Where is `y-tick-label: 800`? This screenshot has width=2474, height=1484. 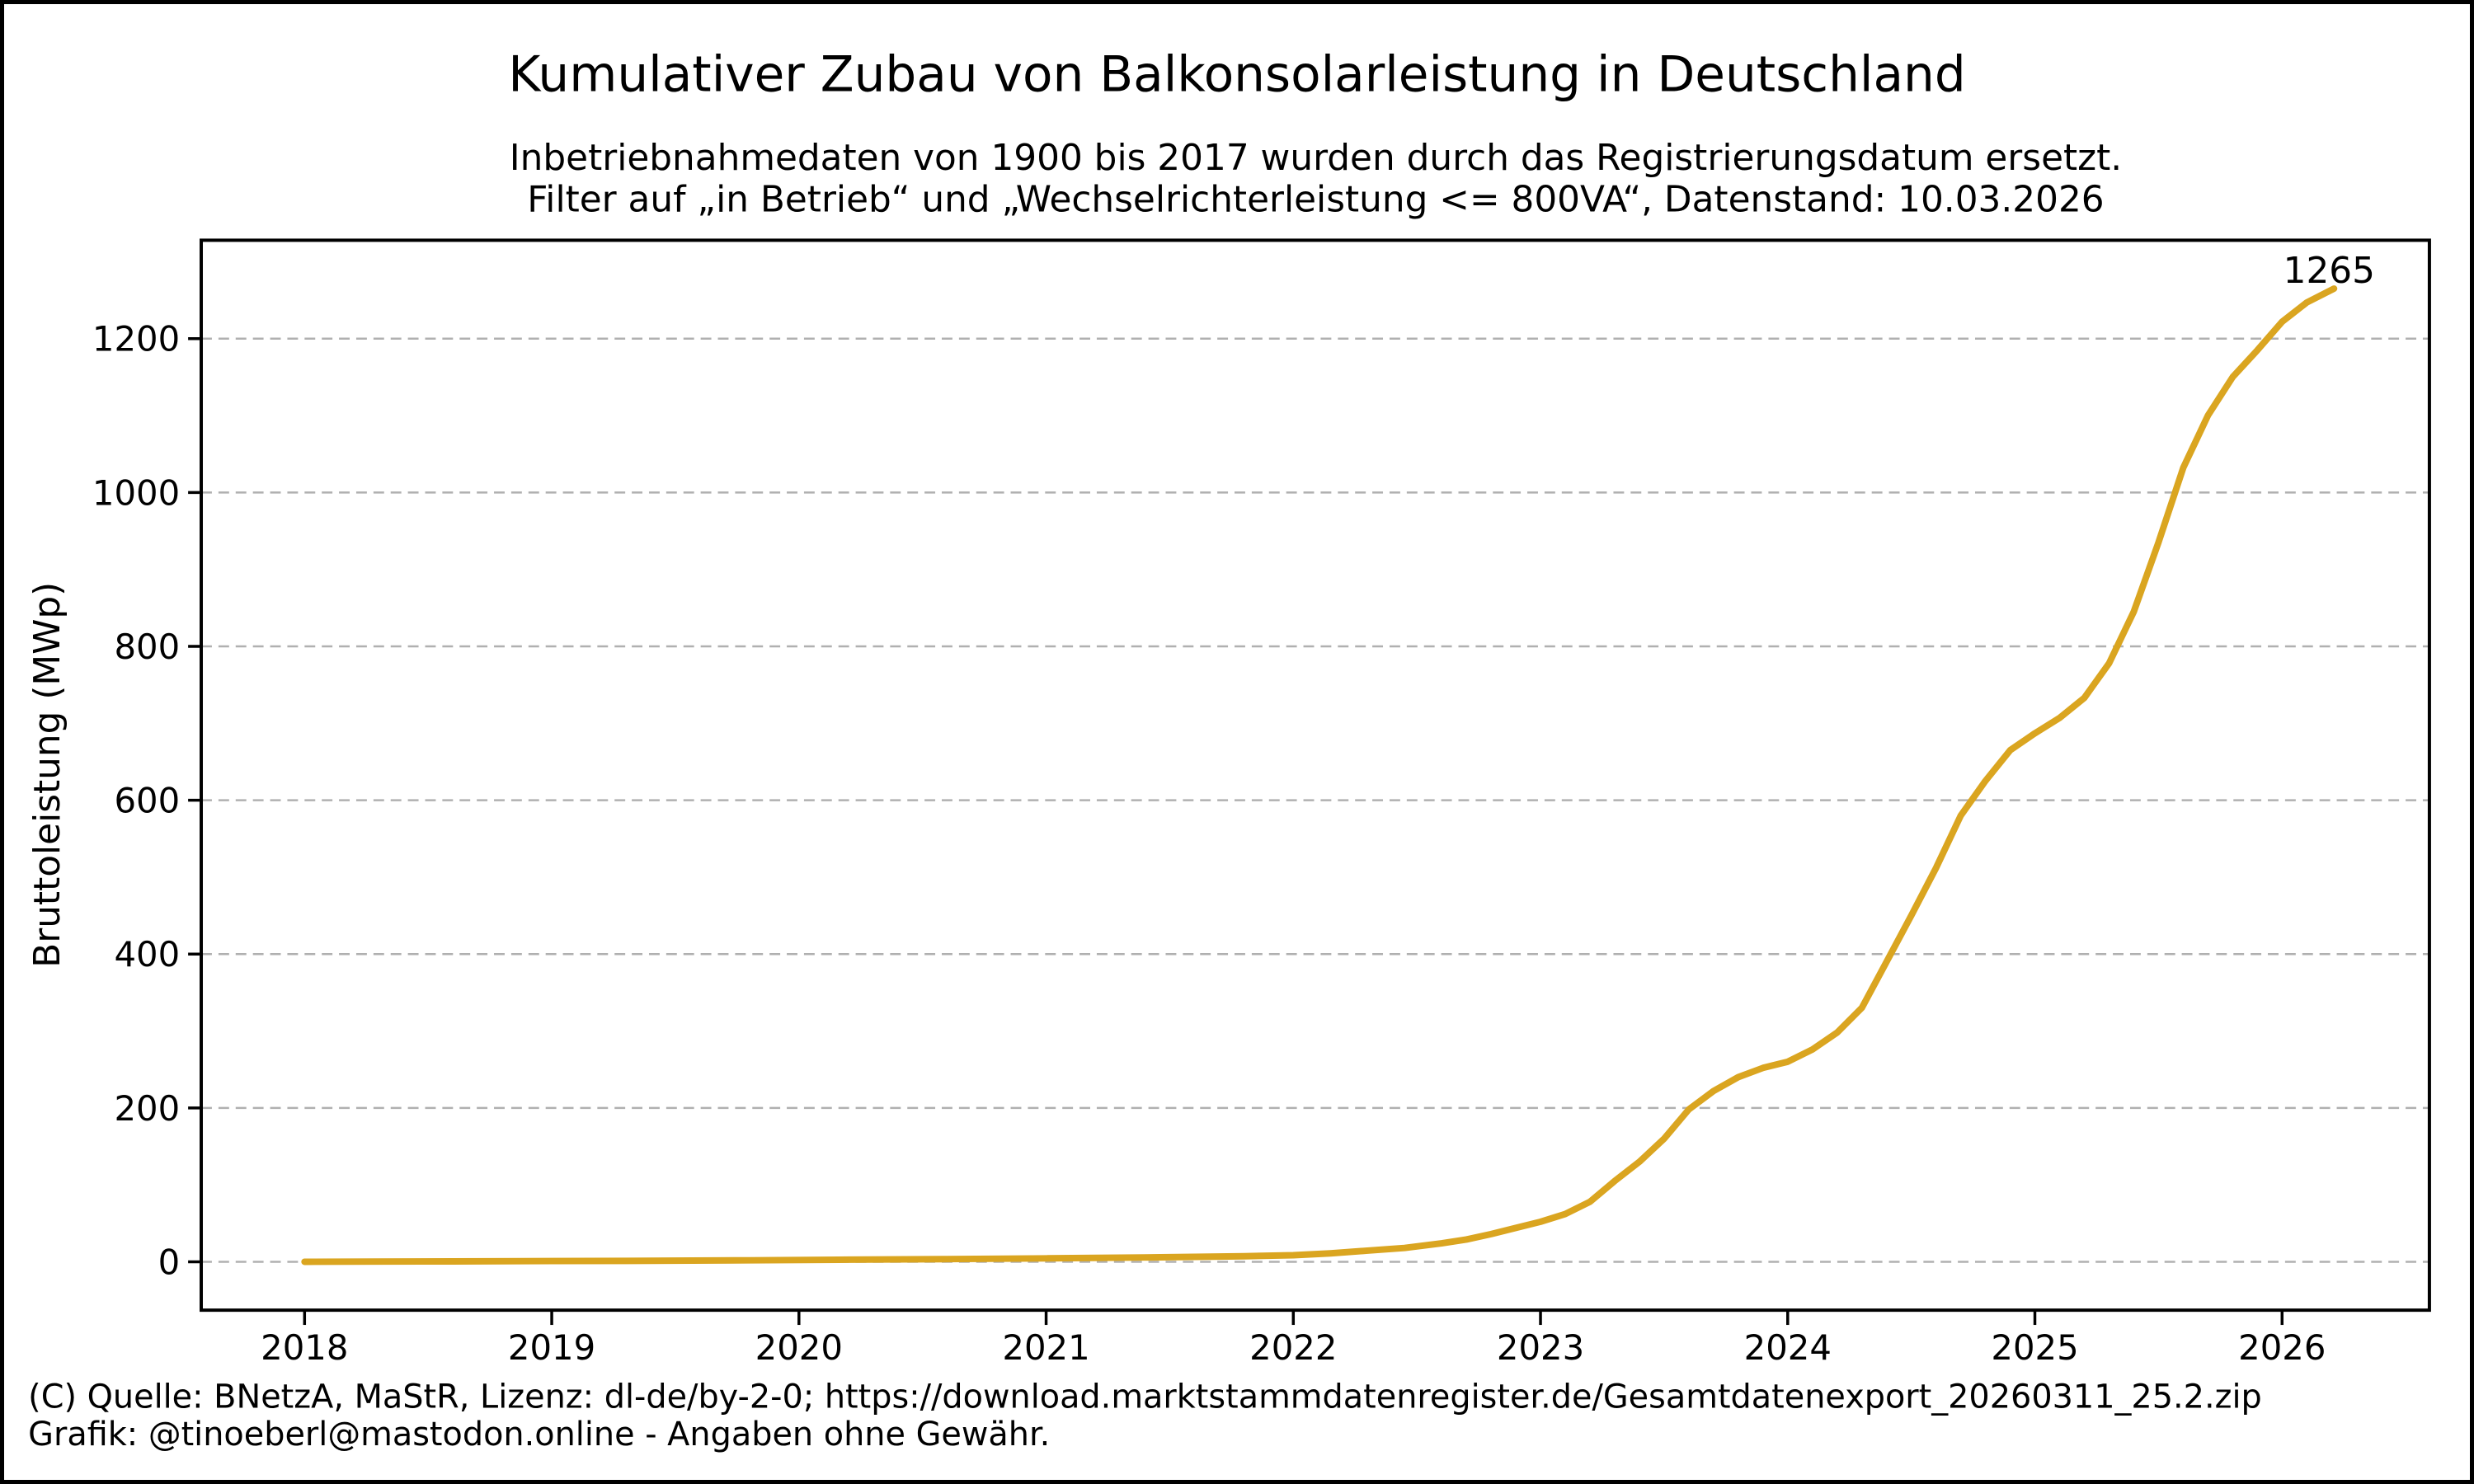 y-tick-label: 800 is located at coordinates (147, 647).